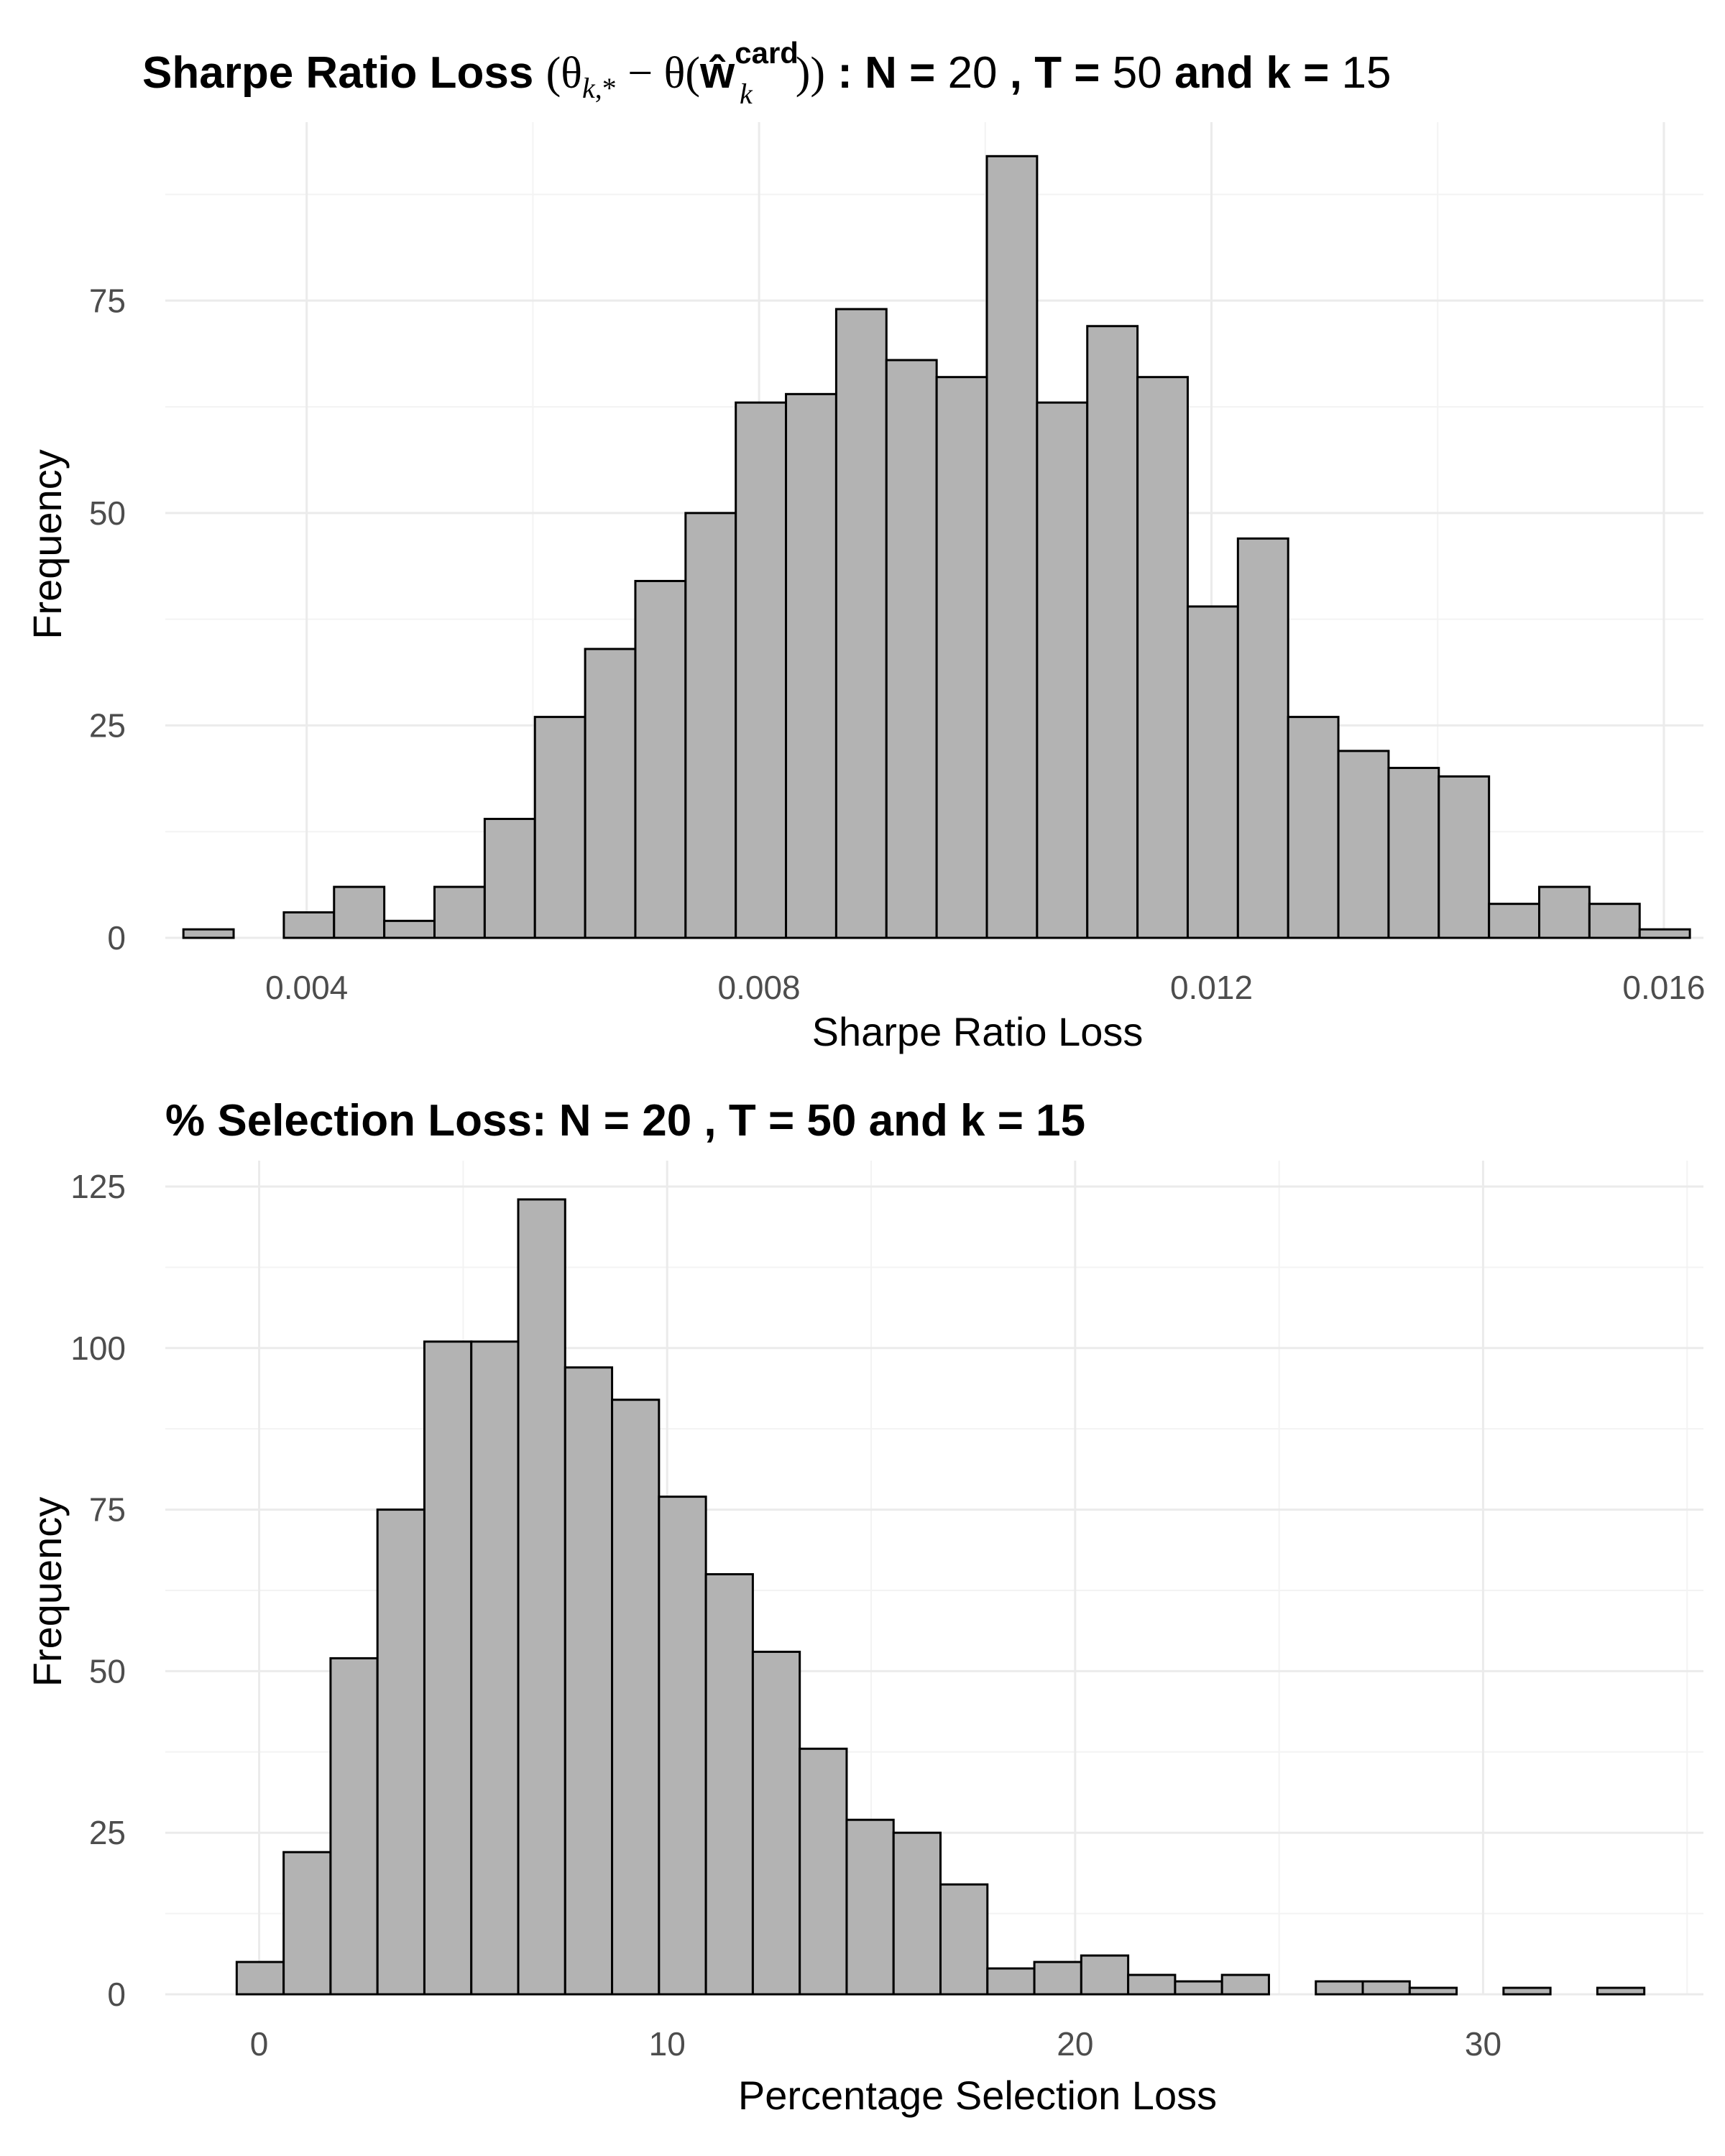  Describe the element at coordinates (107, 725) in the screenshot. I see `chart1-y-tick-label: 25` at that location.